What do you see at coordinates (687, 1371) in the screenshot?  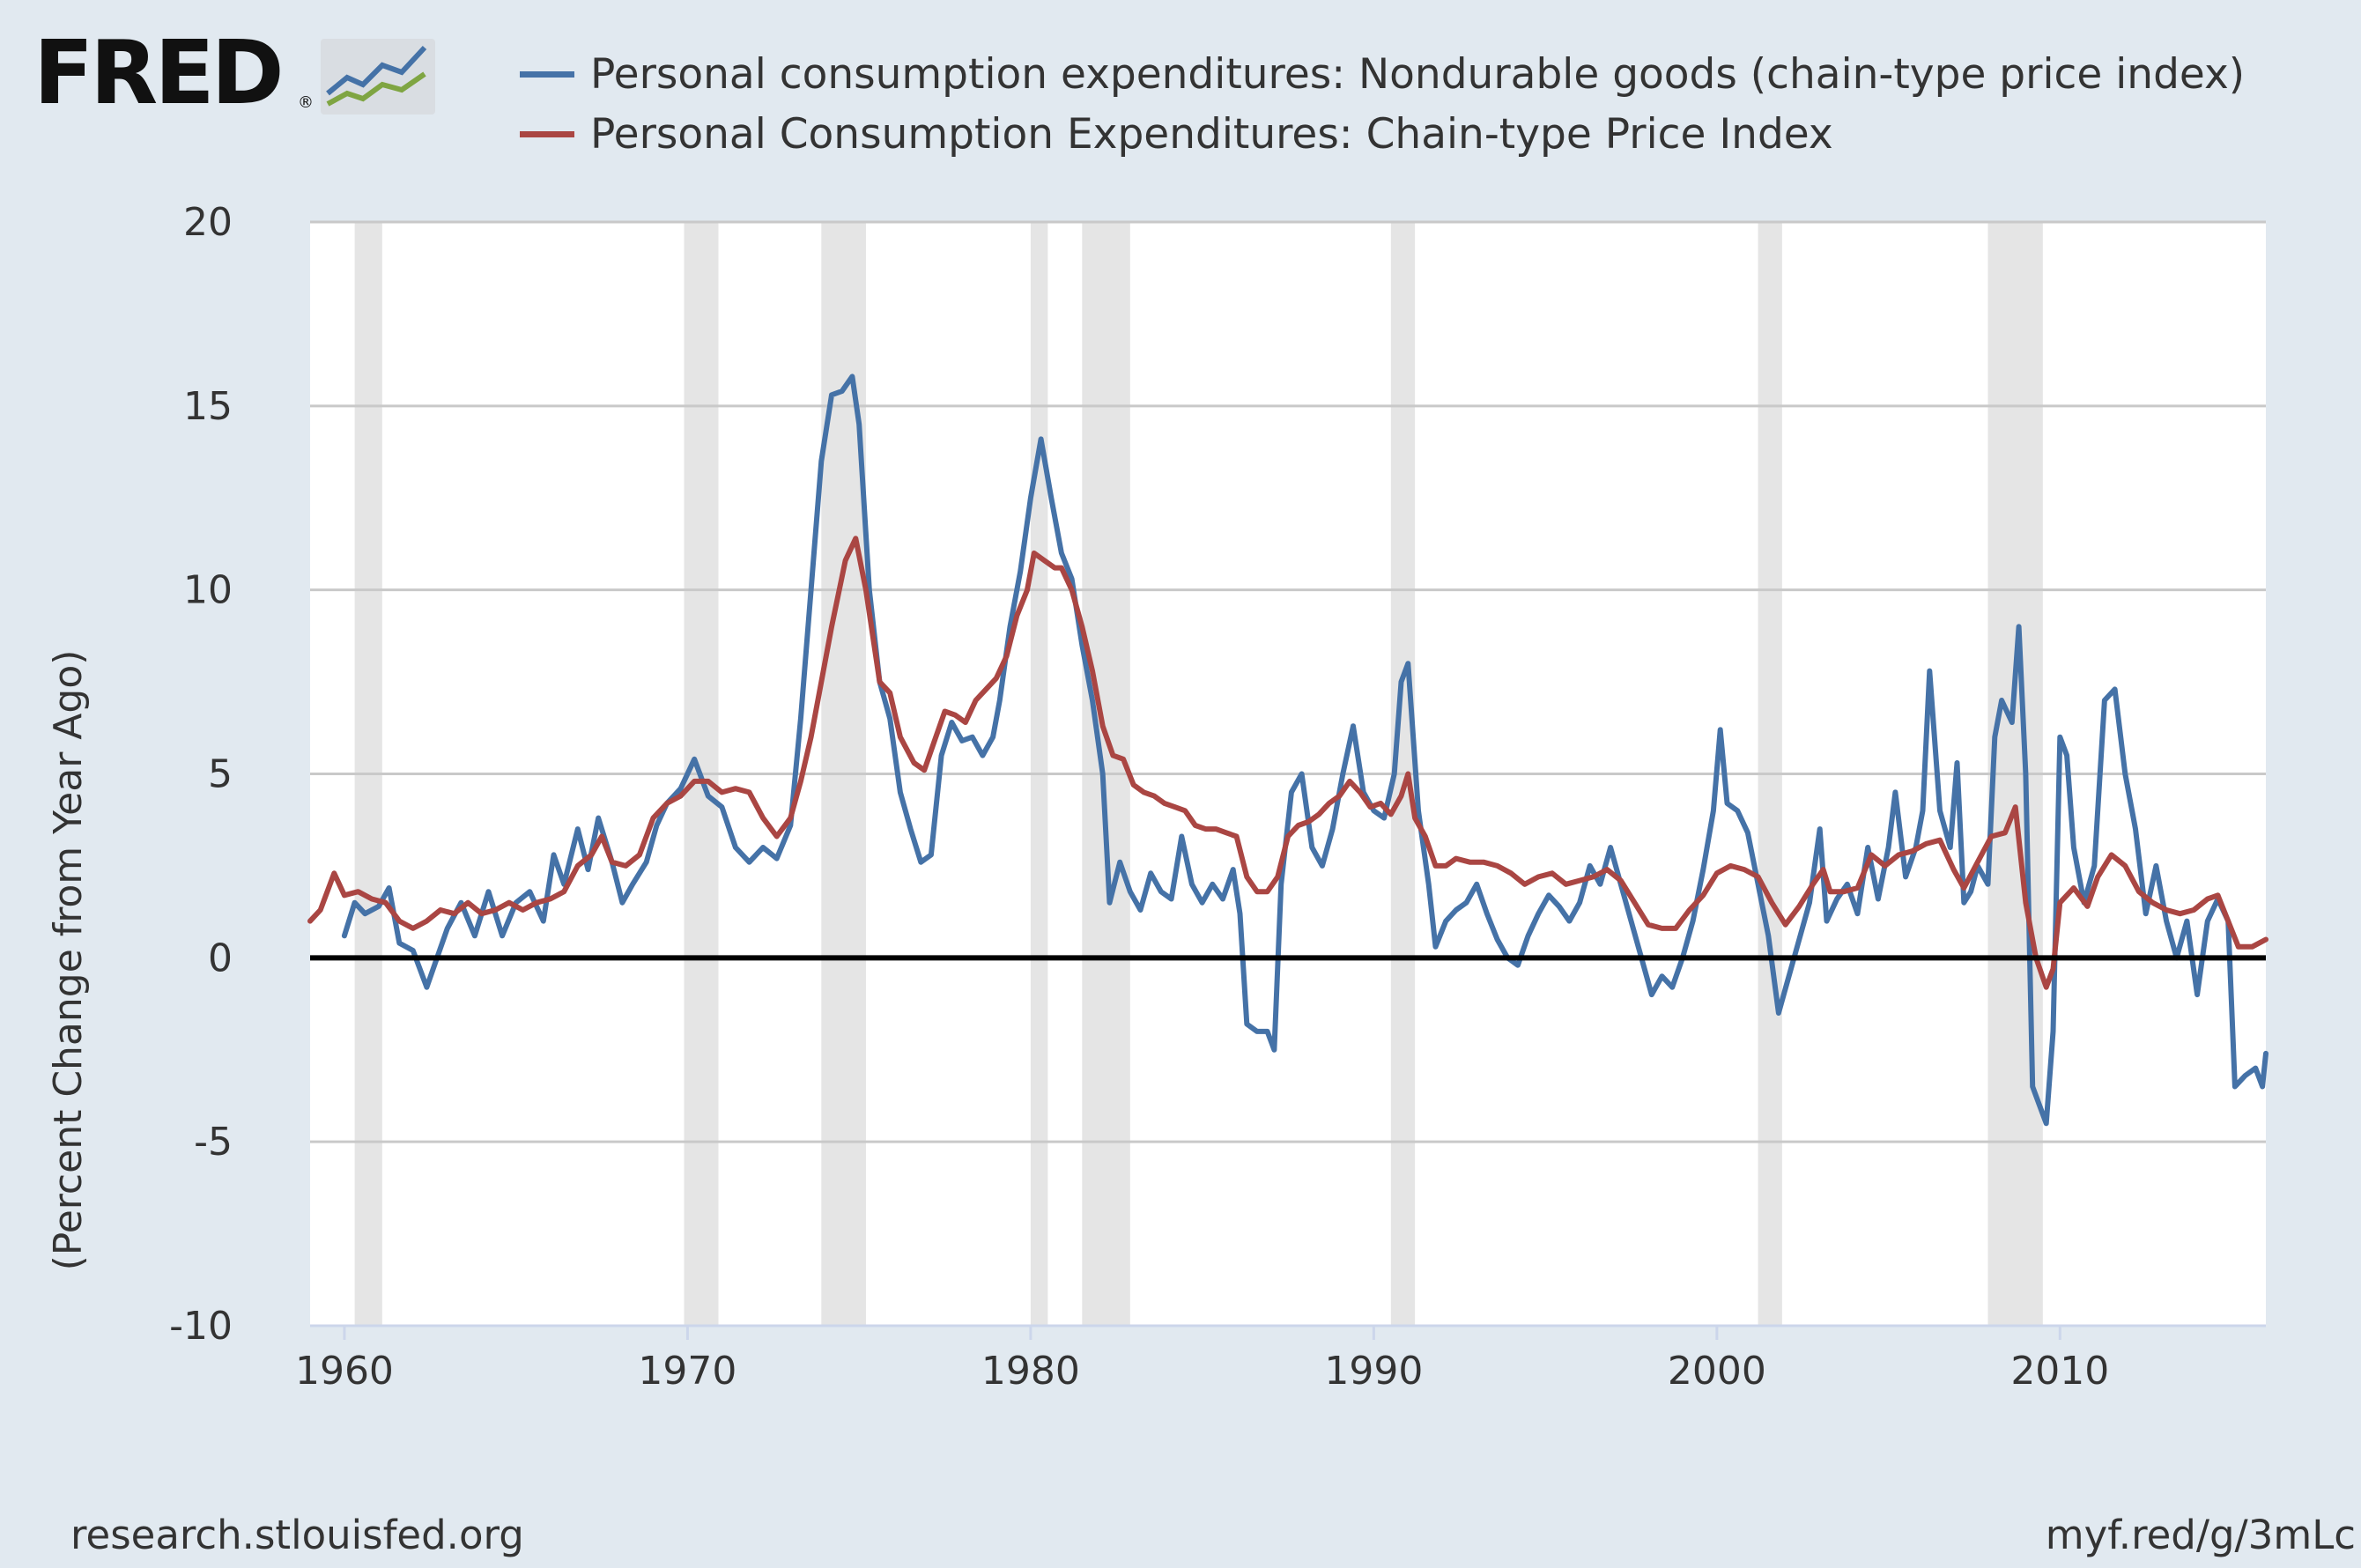 I see `x-tick-label: 1970` at bounding box center [687, 1371].